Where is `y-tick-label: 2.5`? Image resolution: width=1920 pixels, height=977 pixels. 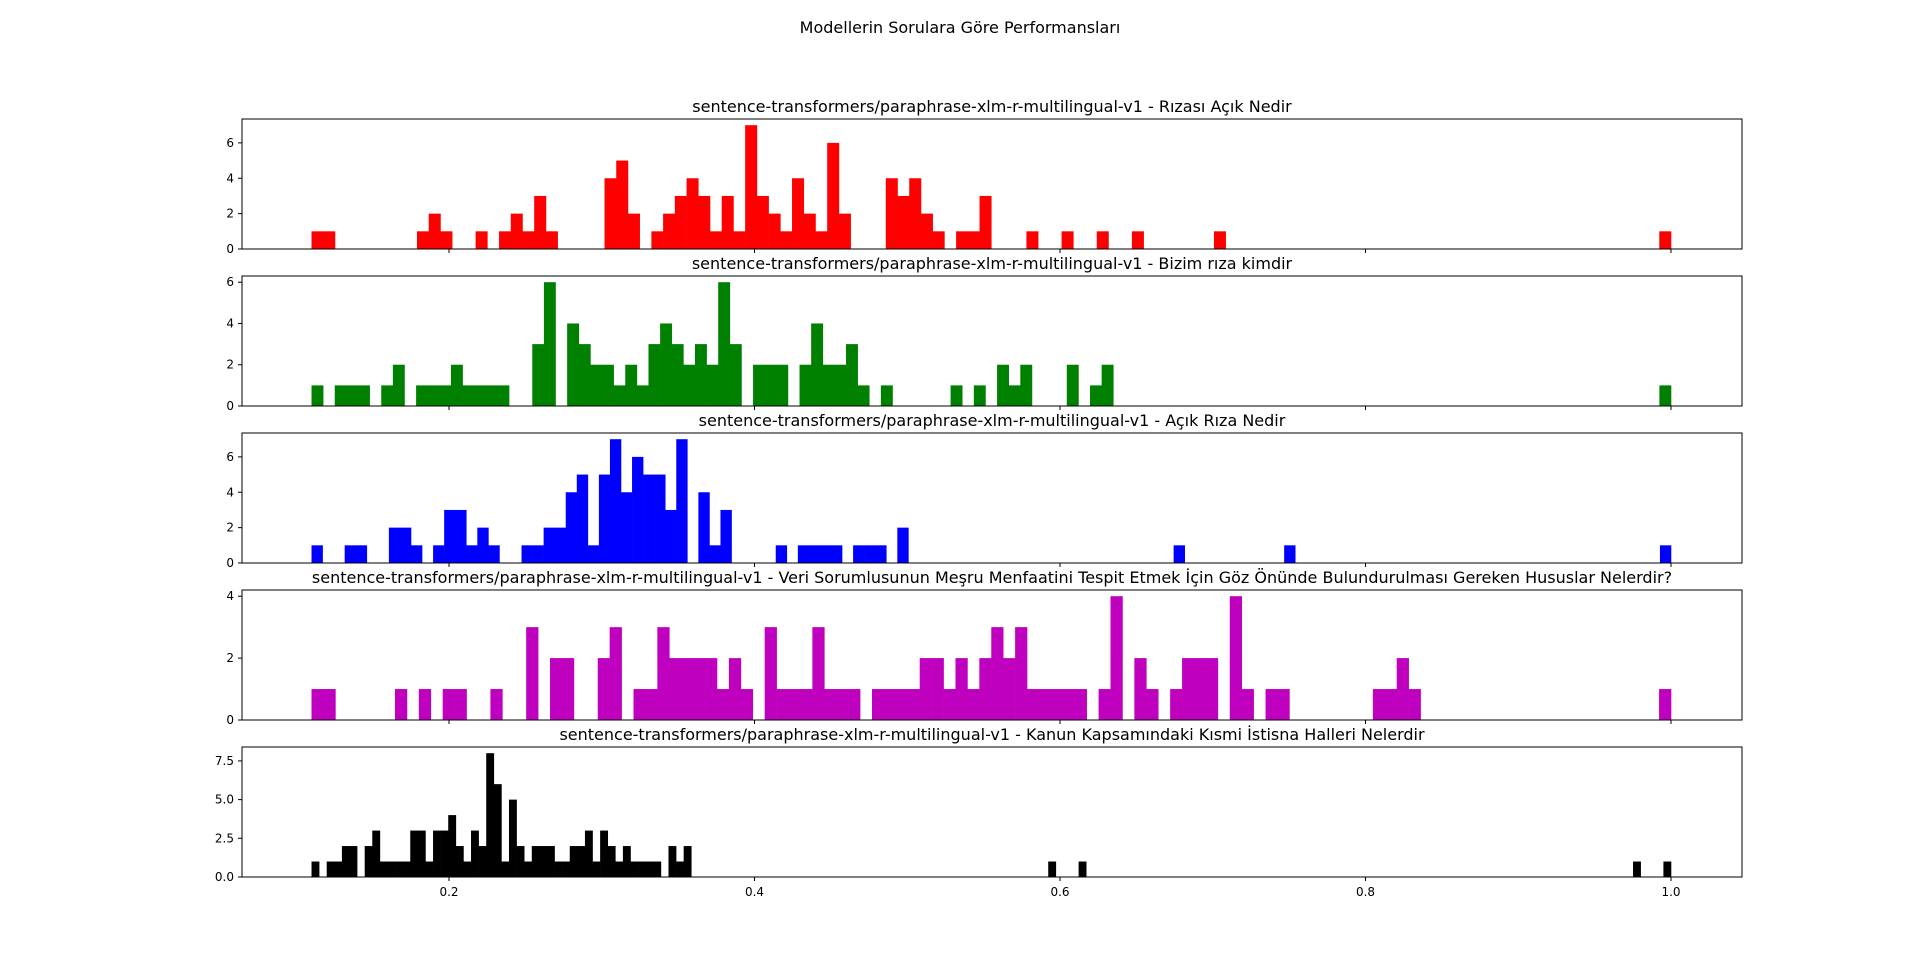 y-tick-label: 2.5 is located at coordinates (224, 838).